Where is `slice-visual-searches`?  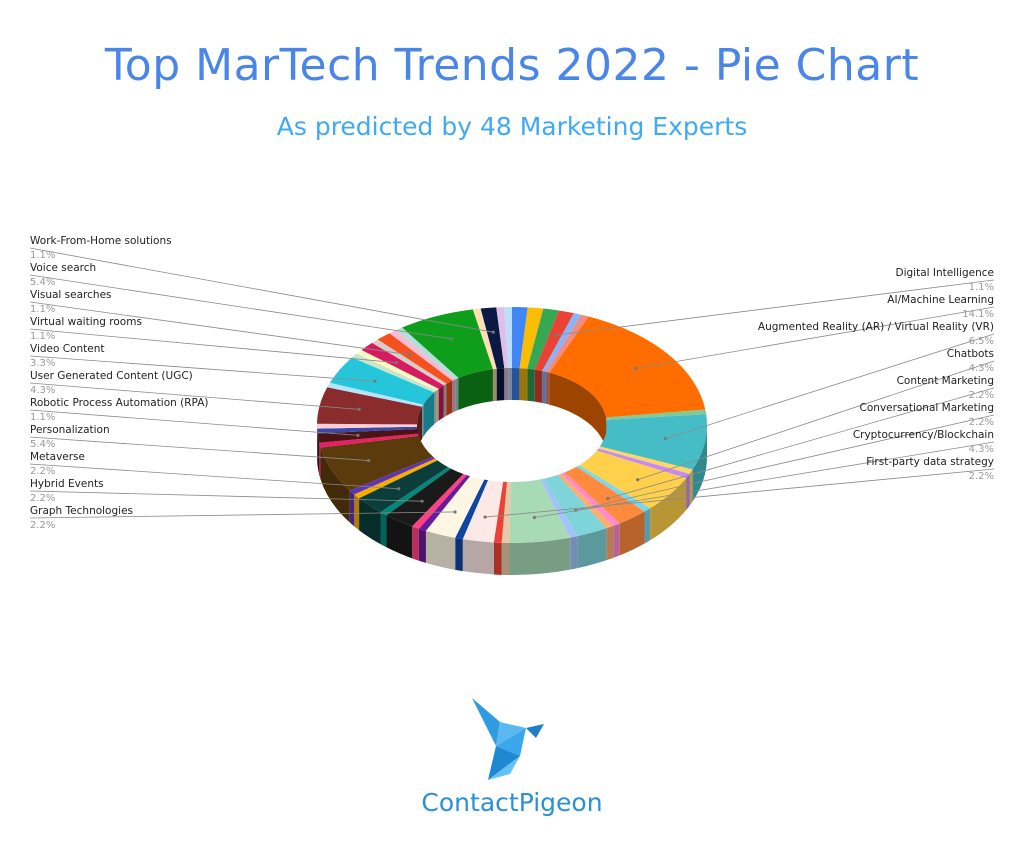
slice-visual-searches is located at coordinates (415, 358).